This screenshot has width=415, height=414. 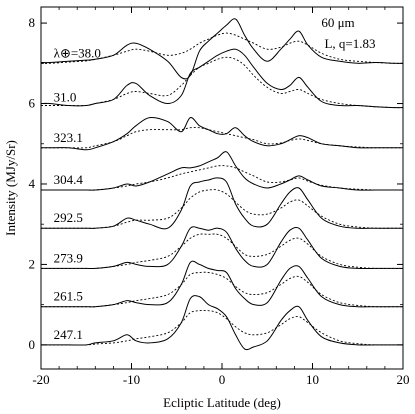 I want to click on x-axis-label: Ecliptic Latitude (deg), so click(x=222, y=402).